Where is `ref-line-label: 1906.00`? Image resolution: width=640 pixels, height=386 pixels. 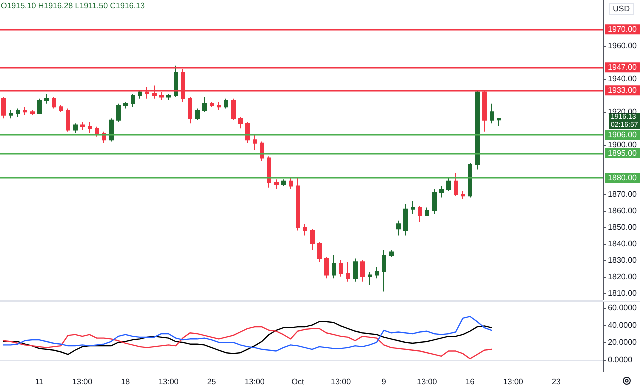
ref-line-label: 1906.00 is located at coordinates (623, 135).